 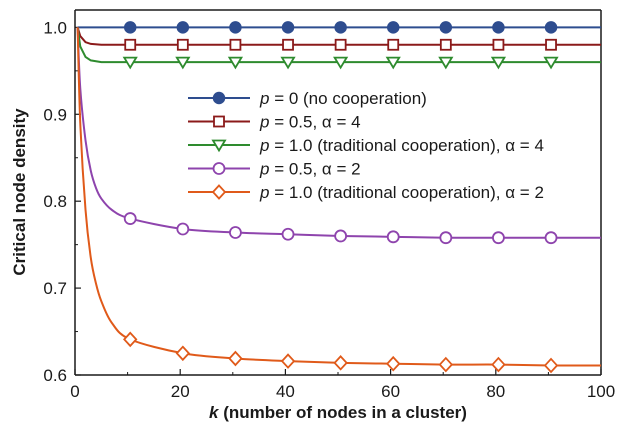 I want to click on x-tick-label: 80, so click(x=495, y=391).